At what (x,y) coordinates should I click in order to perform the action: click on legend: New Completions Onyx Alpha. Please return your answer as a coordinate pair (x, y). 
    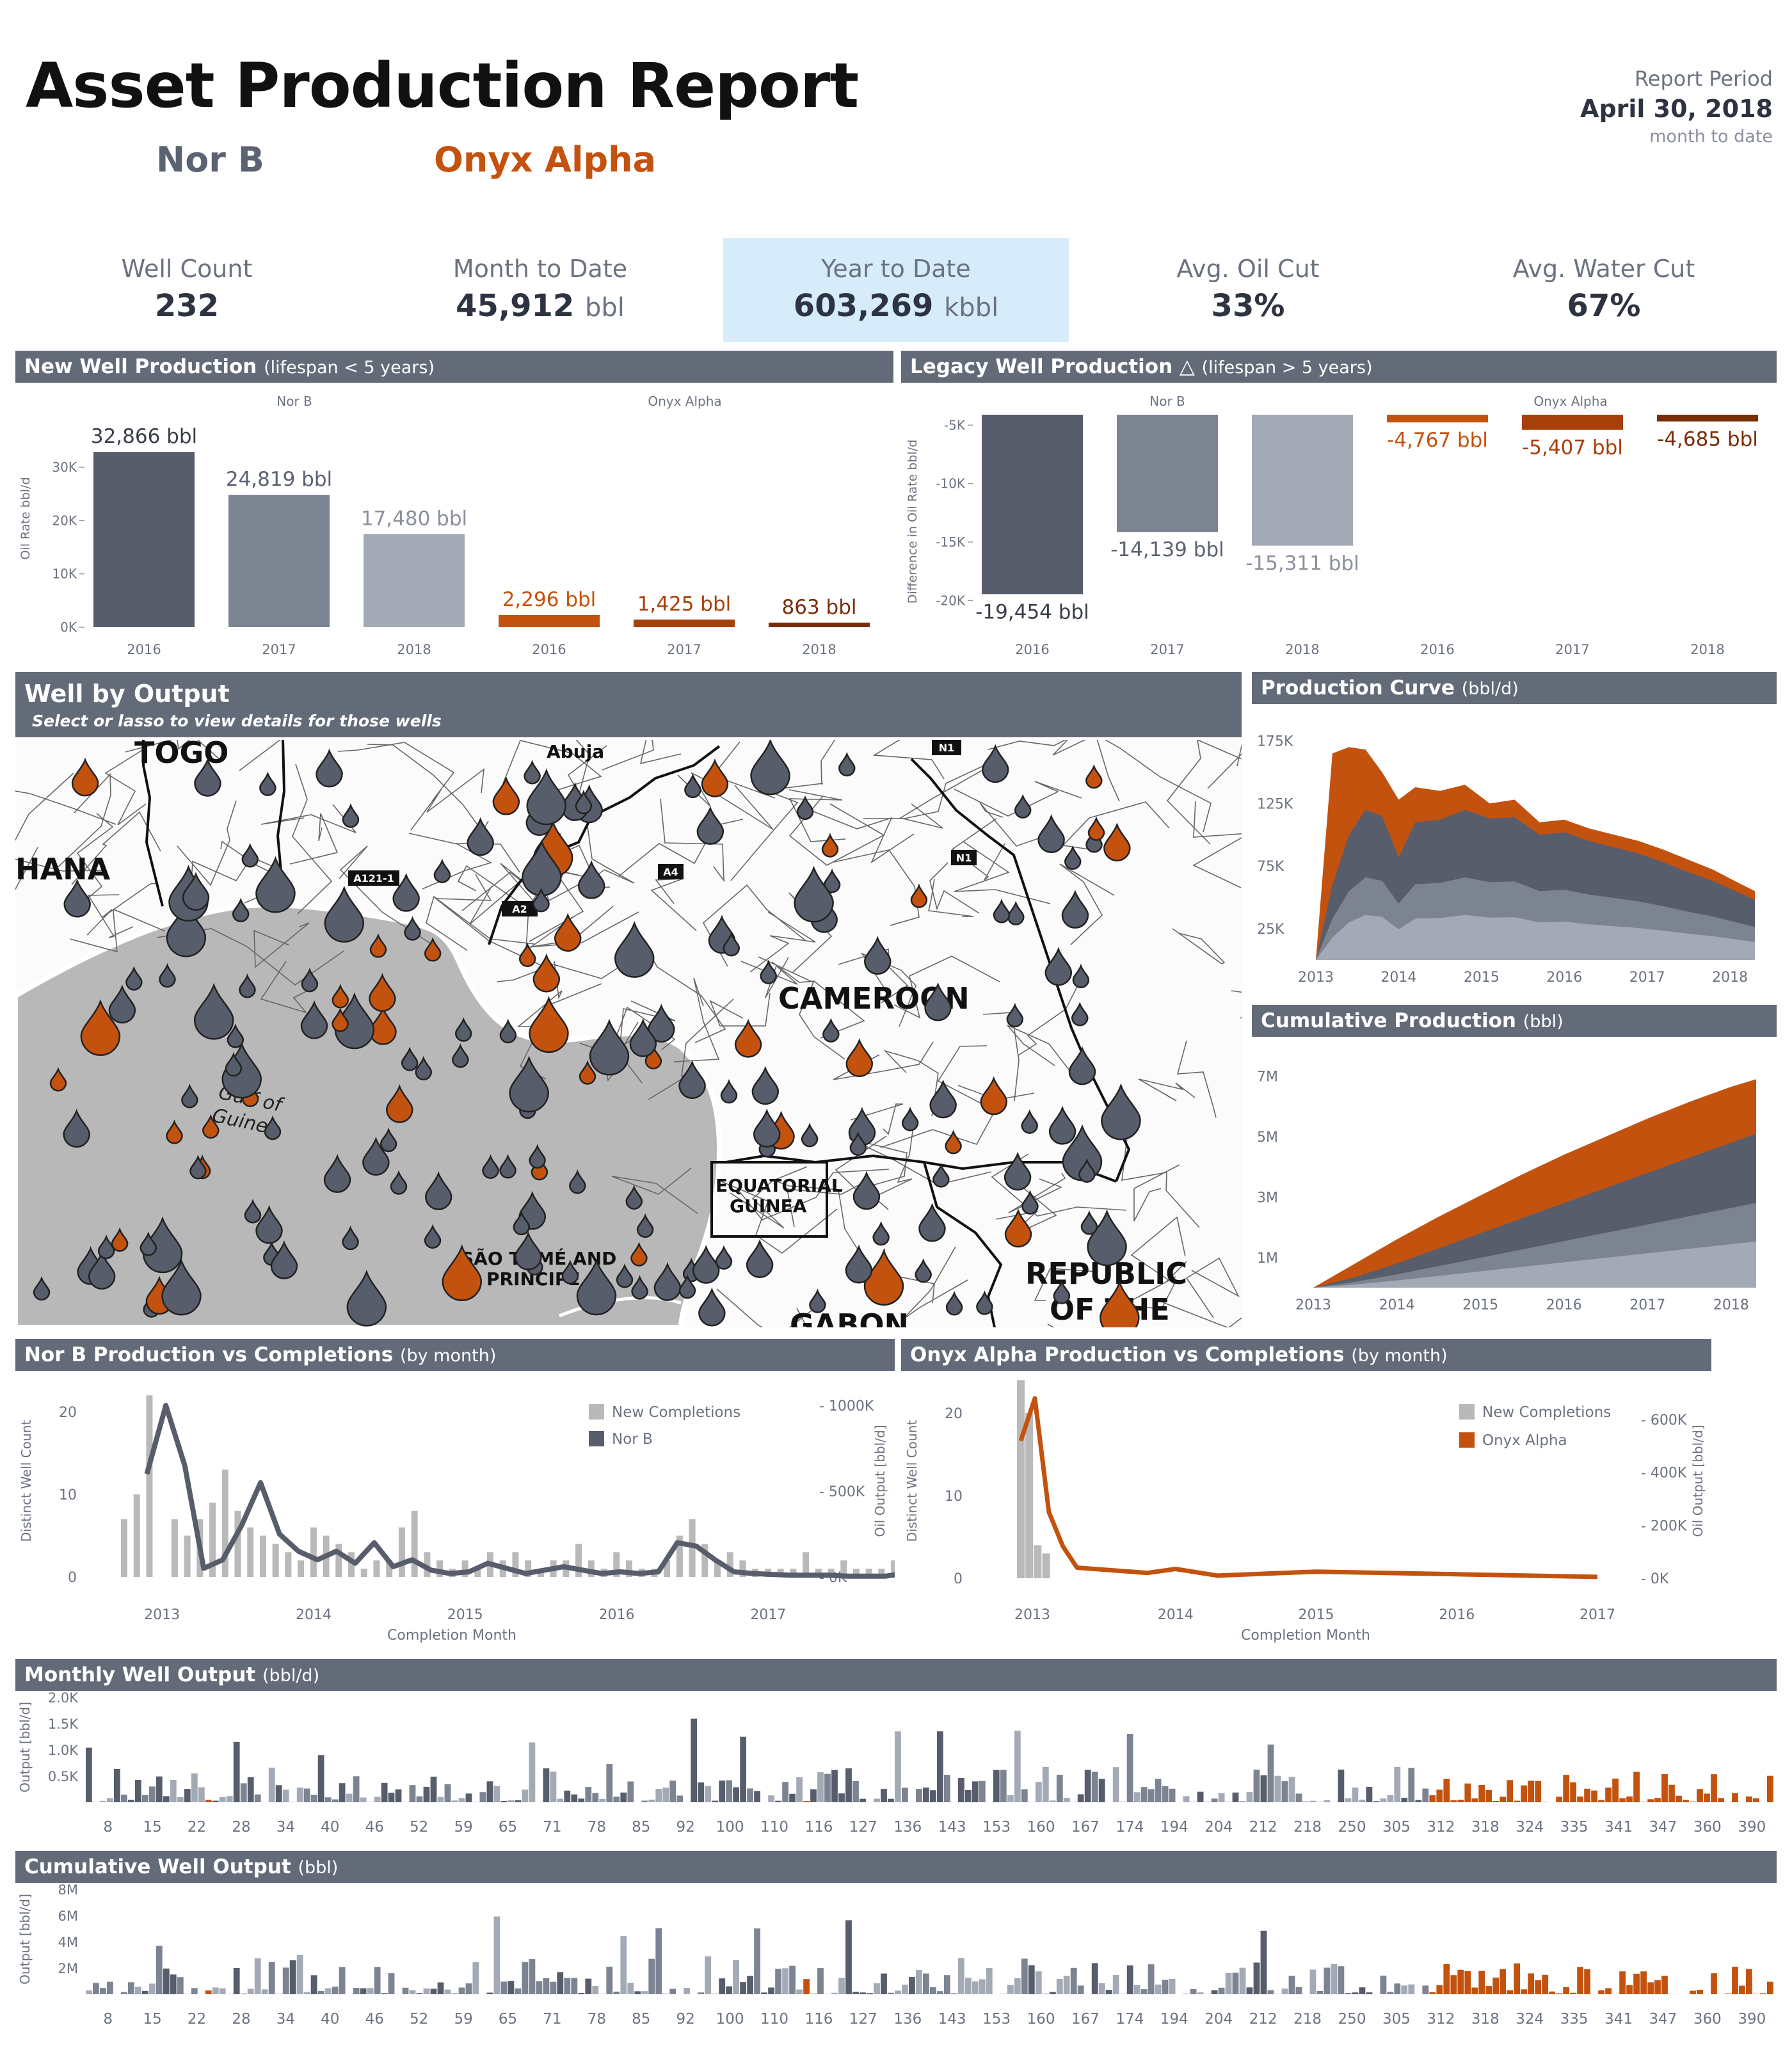
    Looking at the image, I should click on (1535, 1426).